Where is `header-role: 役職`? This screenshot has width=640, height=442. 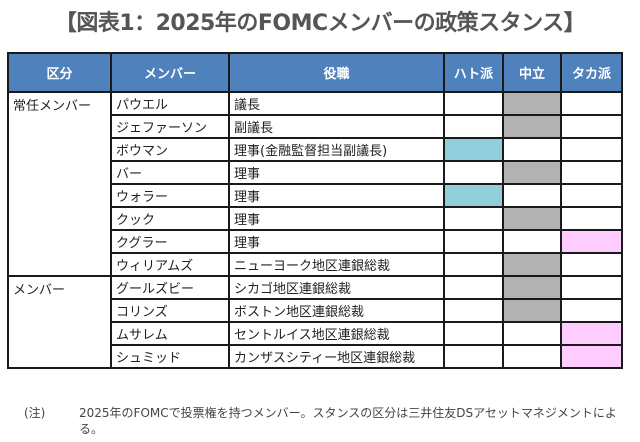
header-role: 役職 is located at coordinates (336, 72).